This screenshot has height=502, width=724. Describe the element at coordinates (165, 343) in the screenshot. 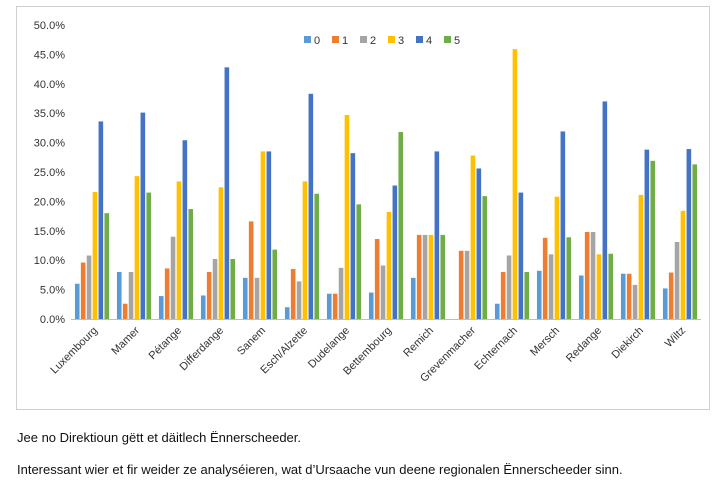

I see `category-label: Pétange` at that location.